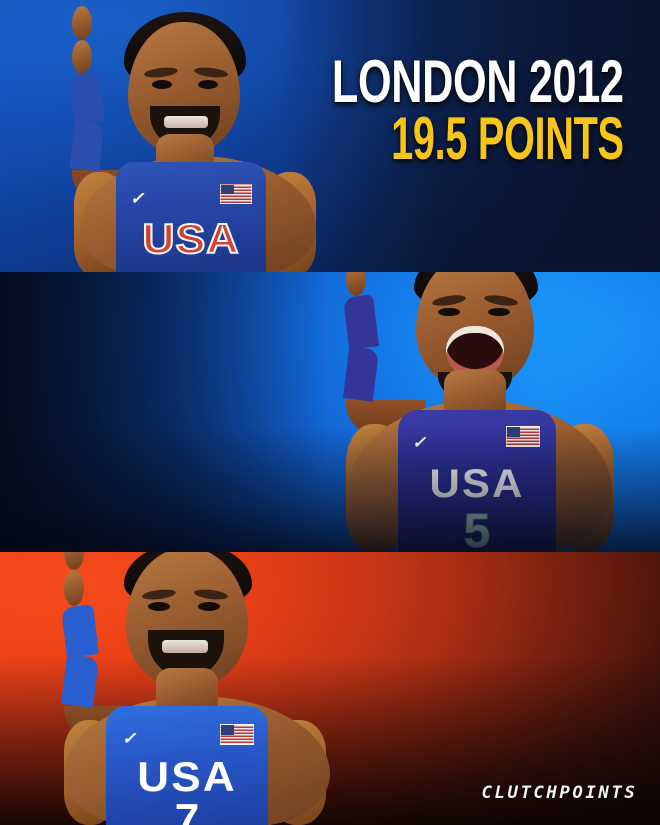 This screenshot has width=660, height=825. What do you see at coordinates (187, 810) in the screenshot?
I see `jersey-number: 7` at bounding box center [187, 810].